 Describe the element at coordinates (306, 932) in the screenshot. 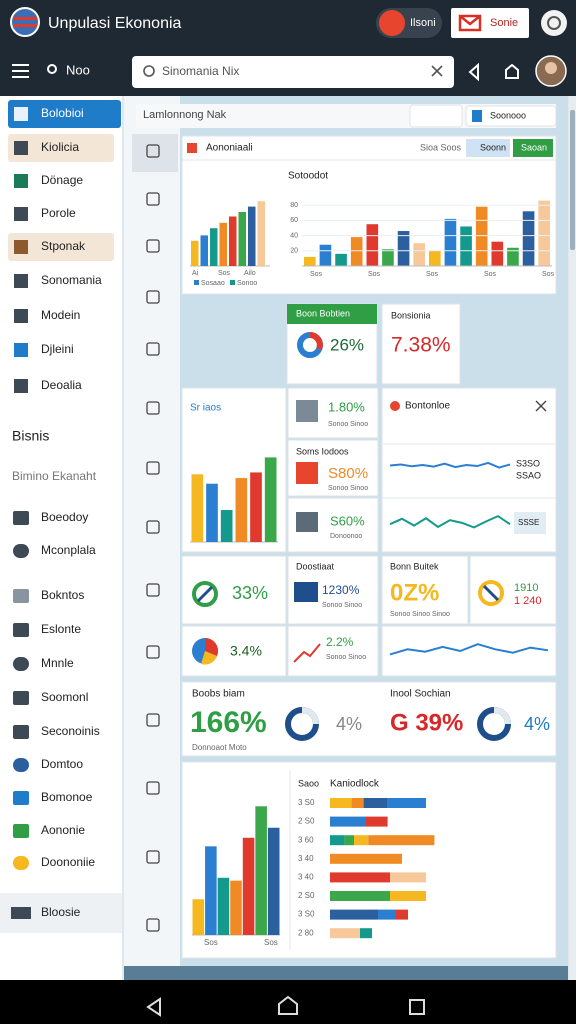

I see `row-label: 2 80` at that location.